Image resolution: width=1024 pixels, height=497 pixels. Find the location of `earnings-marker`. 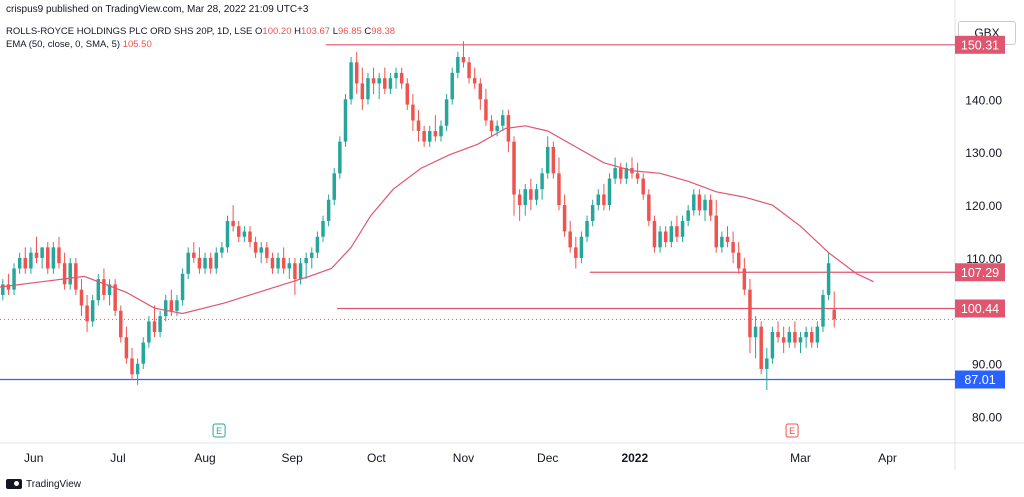

earnings-marker is located at coordinates (219, 430).